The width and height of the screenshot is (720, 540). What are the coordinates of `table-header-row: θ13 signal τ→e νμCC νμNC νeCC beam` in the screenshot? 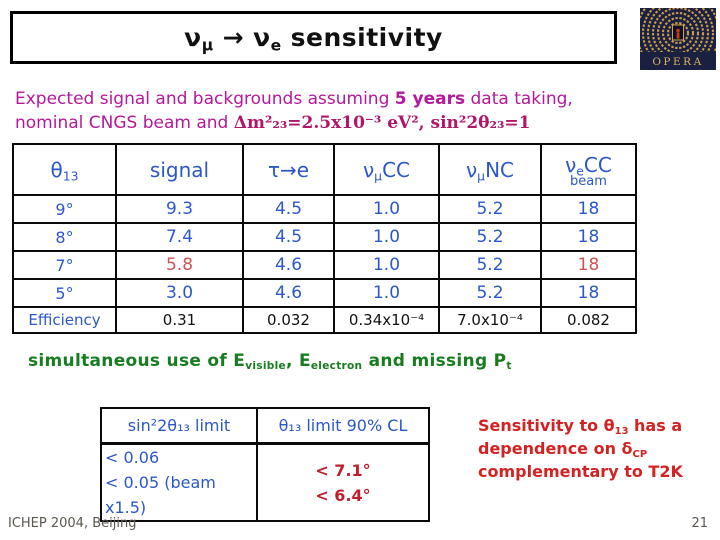 It's located at (324, 169).